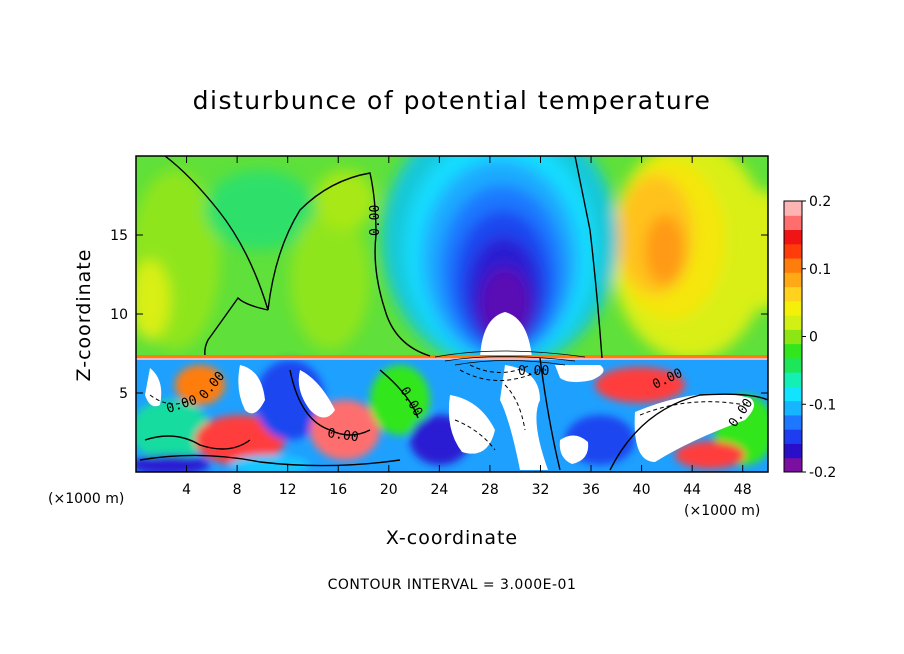 Image resolution: width=904 pixels, height=654 pixels. I want to click on y-axis-label: Z-coordinate, so click(84, 315).